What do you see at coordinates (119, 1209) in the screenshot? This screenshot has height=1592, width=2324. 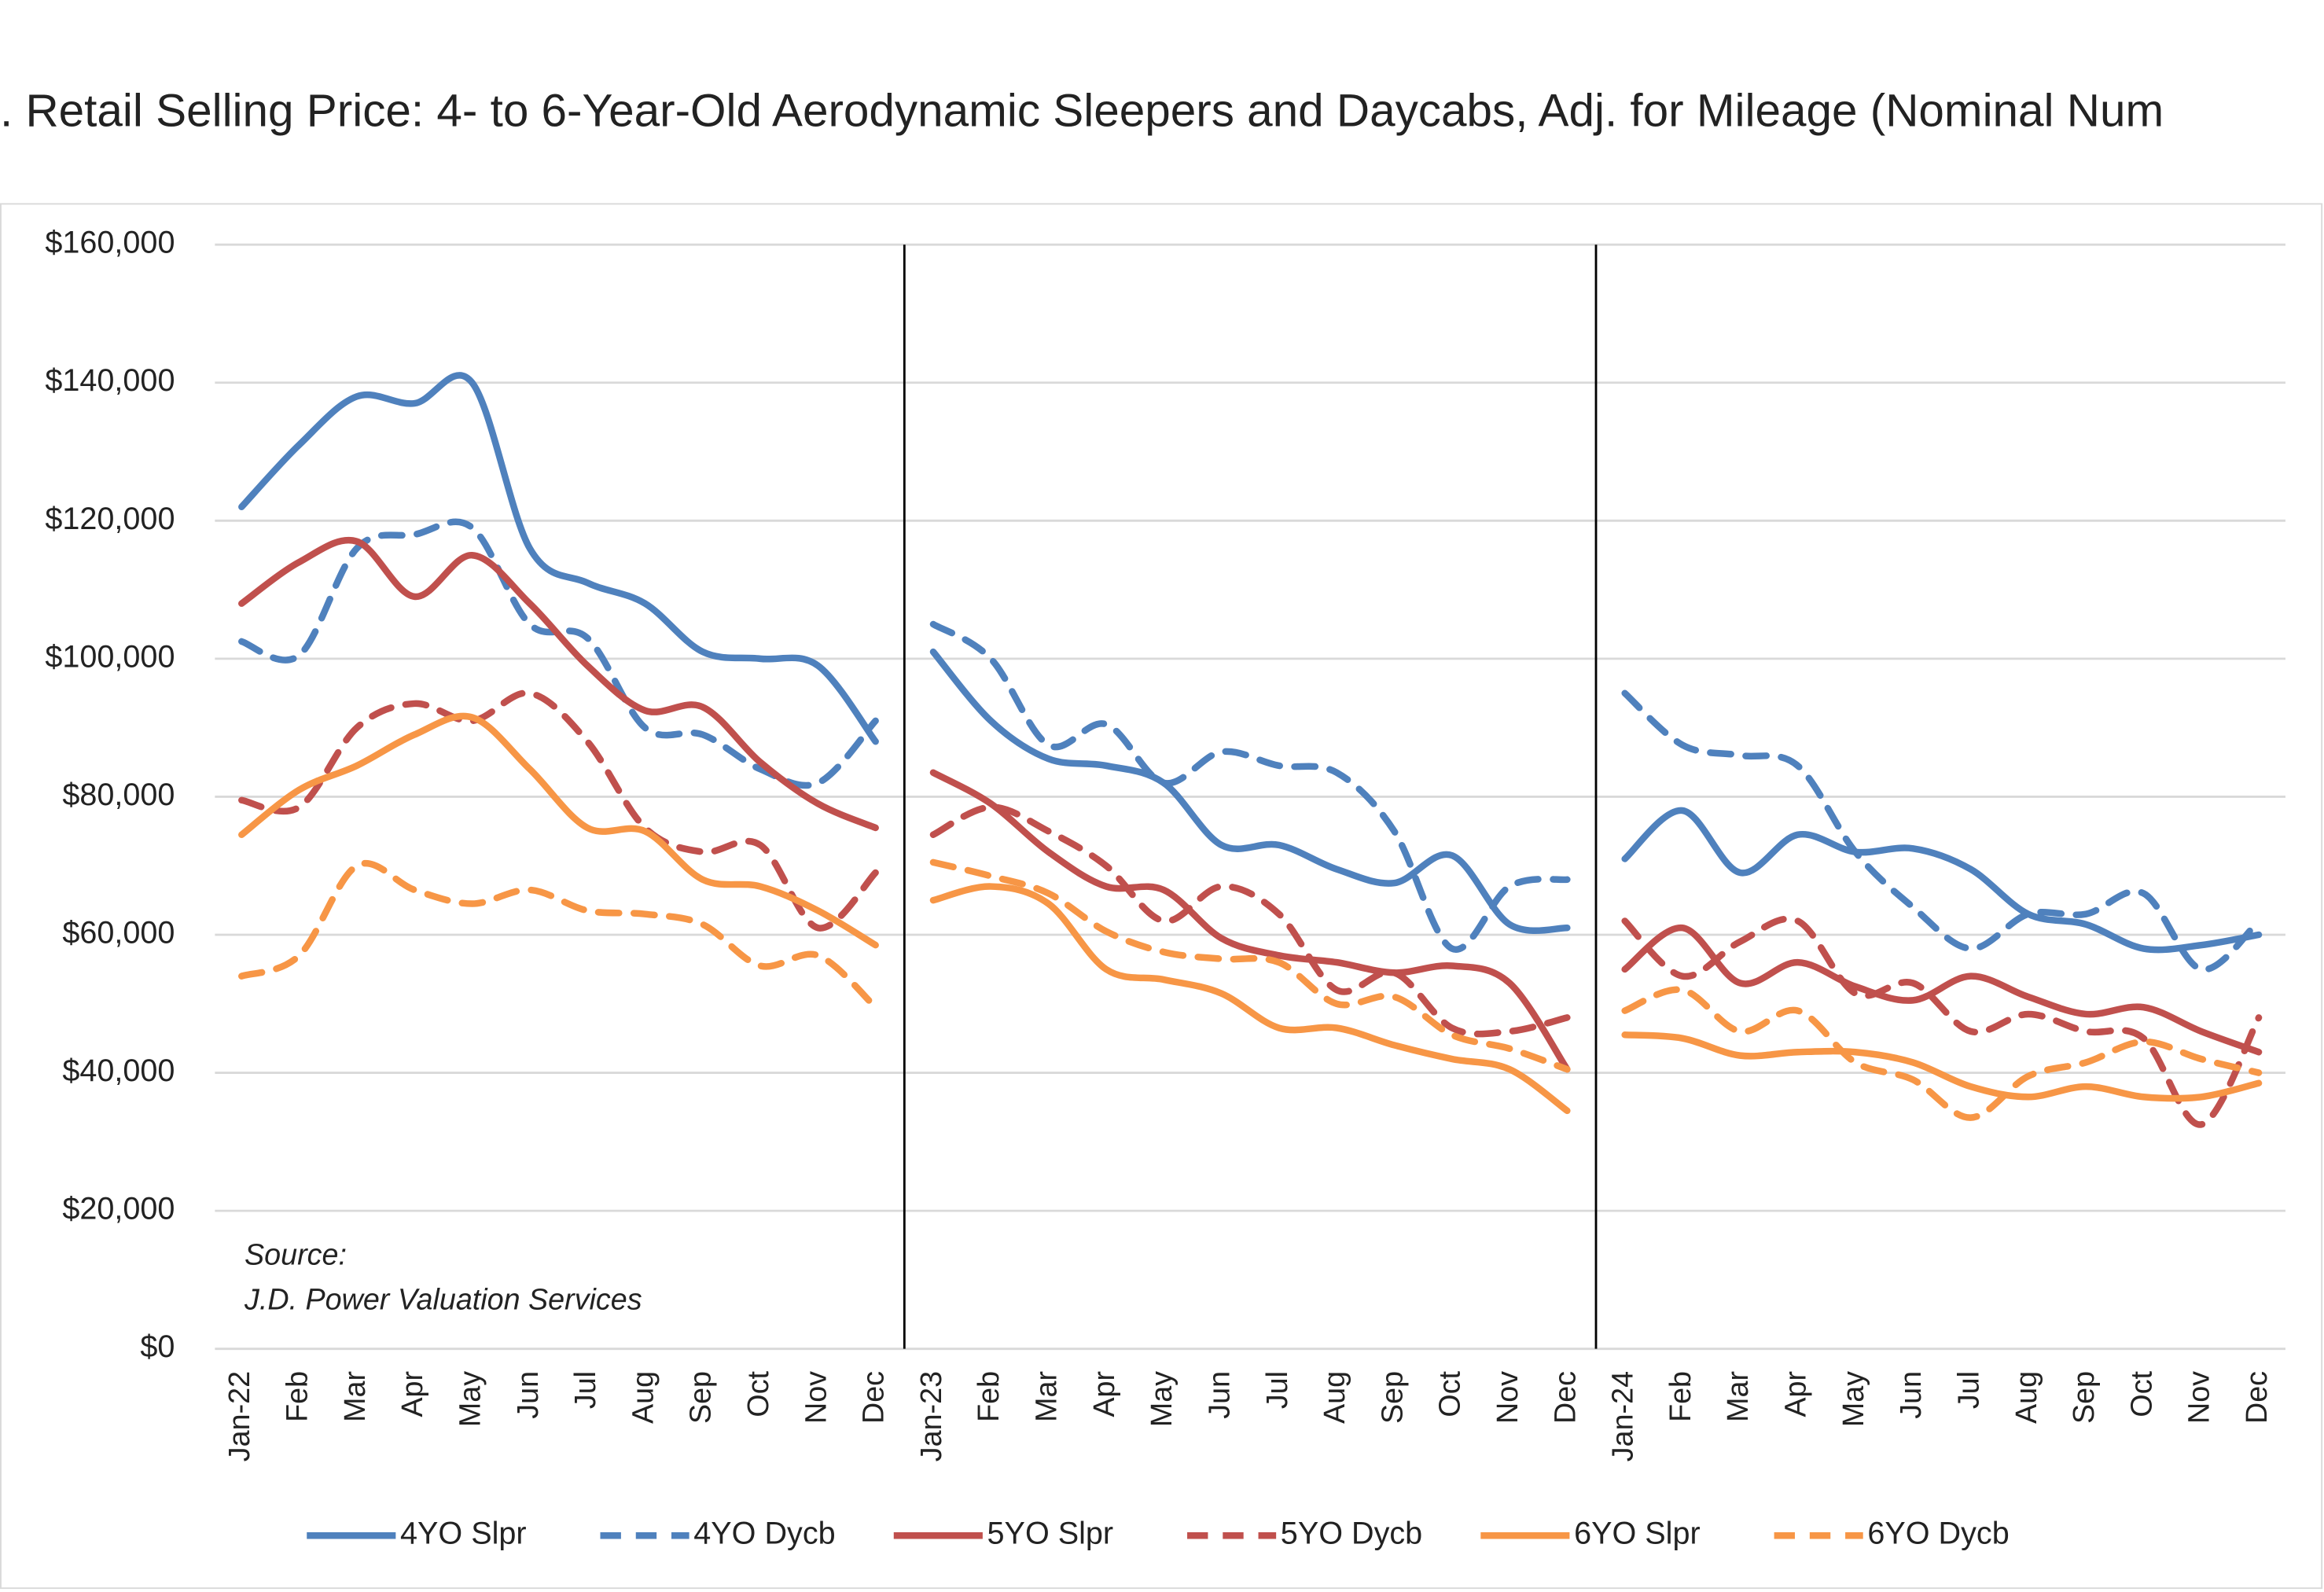 I see `y-tick-label: $20,000` at bounding box center [119, 1209].